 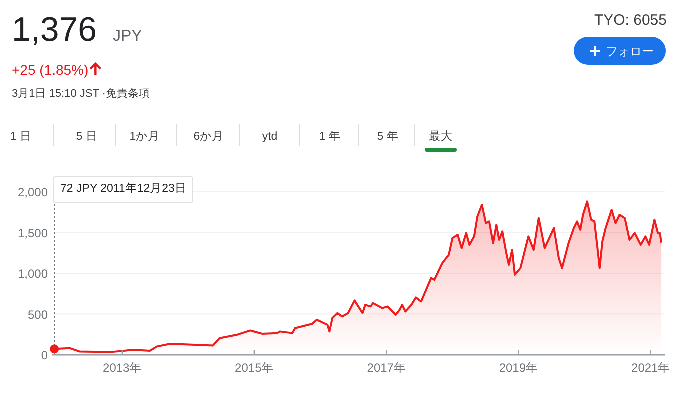 I want to click on x-tick-label: 2017年, so click(x=386, y=368).